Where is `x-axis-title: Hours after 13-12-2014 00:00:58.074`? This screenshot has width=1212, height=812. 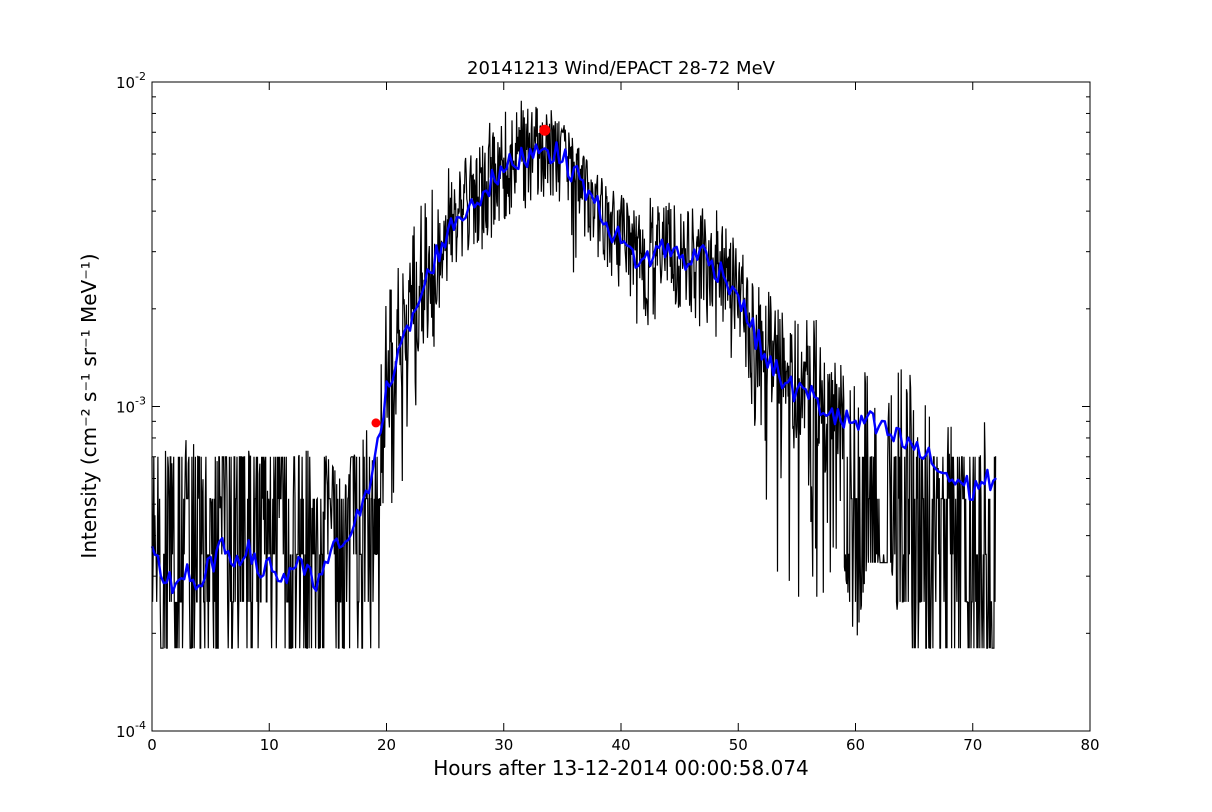
x-axis-title: Hours after 13-12-2014 00:00:58.074 is located at coordinates (621, 768).